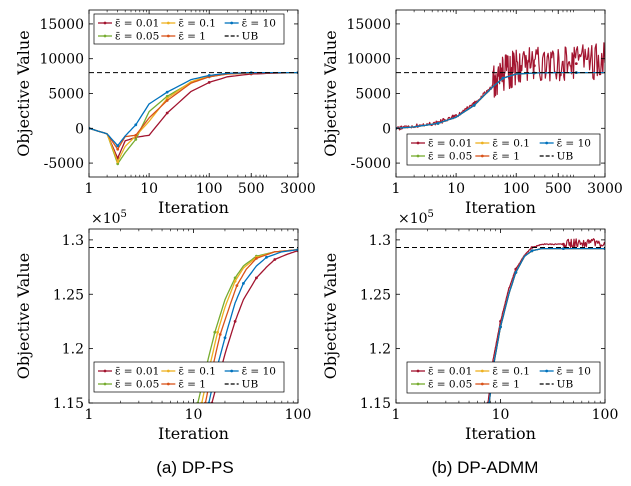 The image size is (631, 486). I want to click on y-axis-multiplier: ×10⁵, so click(416, 218).